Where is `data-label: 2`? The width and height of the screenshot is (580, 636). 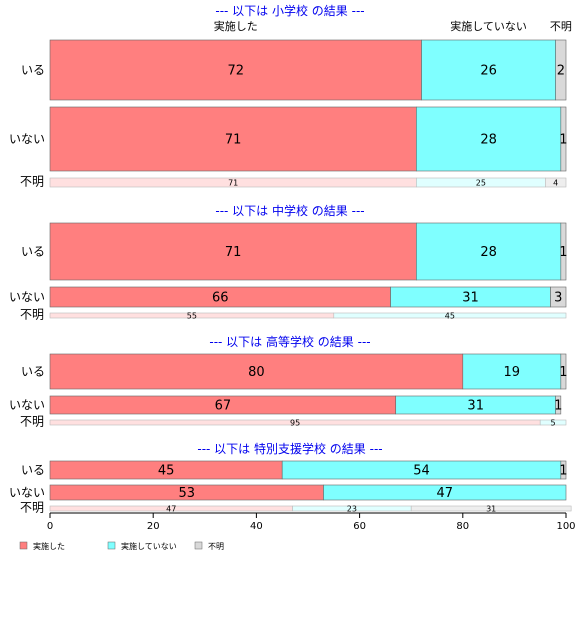
data-label: 2 is located at coordinates (561, 71).